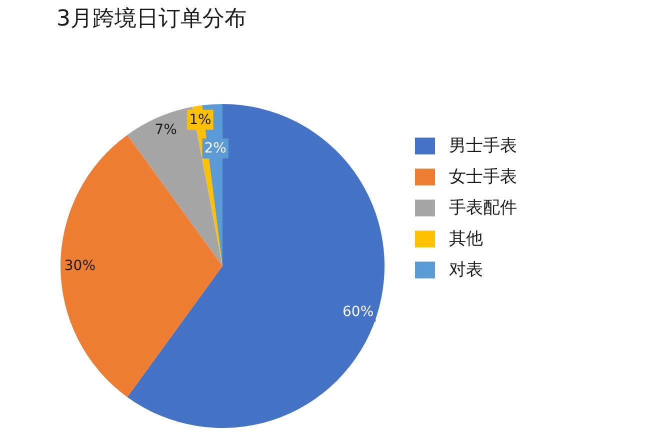 The height and width of the screenshot is (441, 649). What do you see at coordinates (215, 148) in the screenshot?
I see `data-label: 2%` at bounding box center [215, 148].